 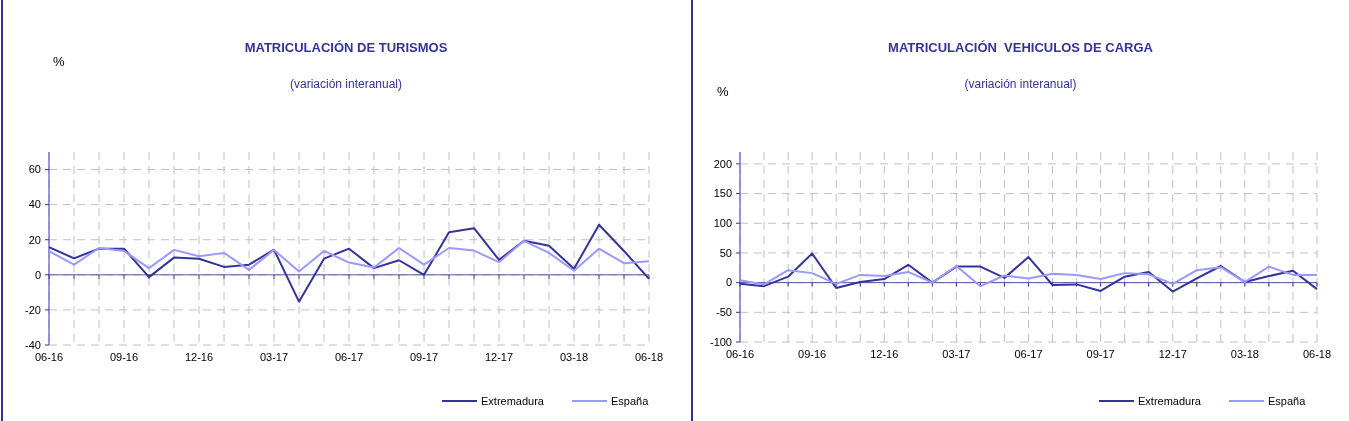 I want to click on y-tick-label: 40, so click(x=34, y=204).